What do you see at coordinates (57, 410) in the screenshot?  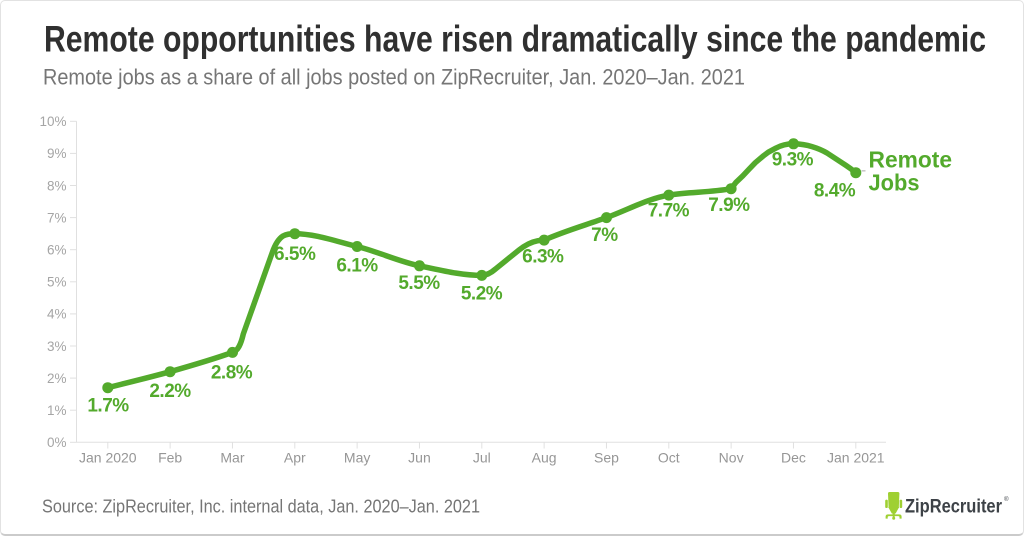 I see `svg-text: 1%` at bounding box center [57, 410].